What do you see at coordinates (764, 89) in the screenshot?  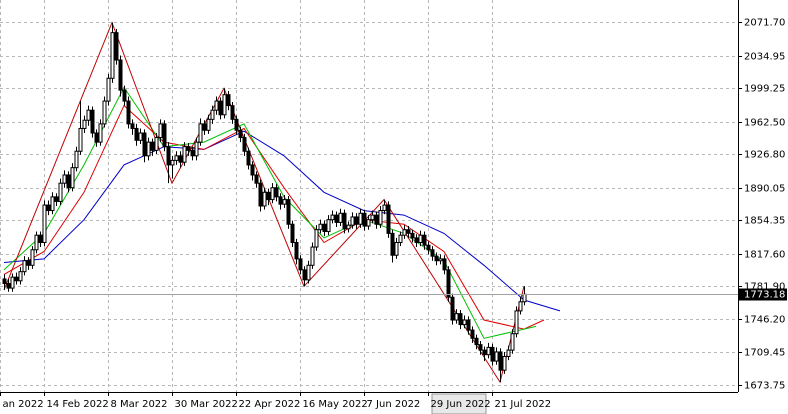 I see `y-tick-label: 1999.25` at bounding box center [764, 89].